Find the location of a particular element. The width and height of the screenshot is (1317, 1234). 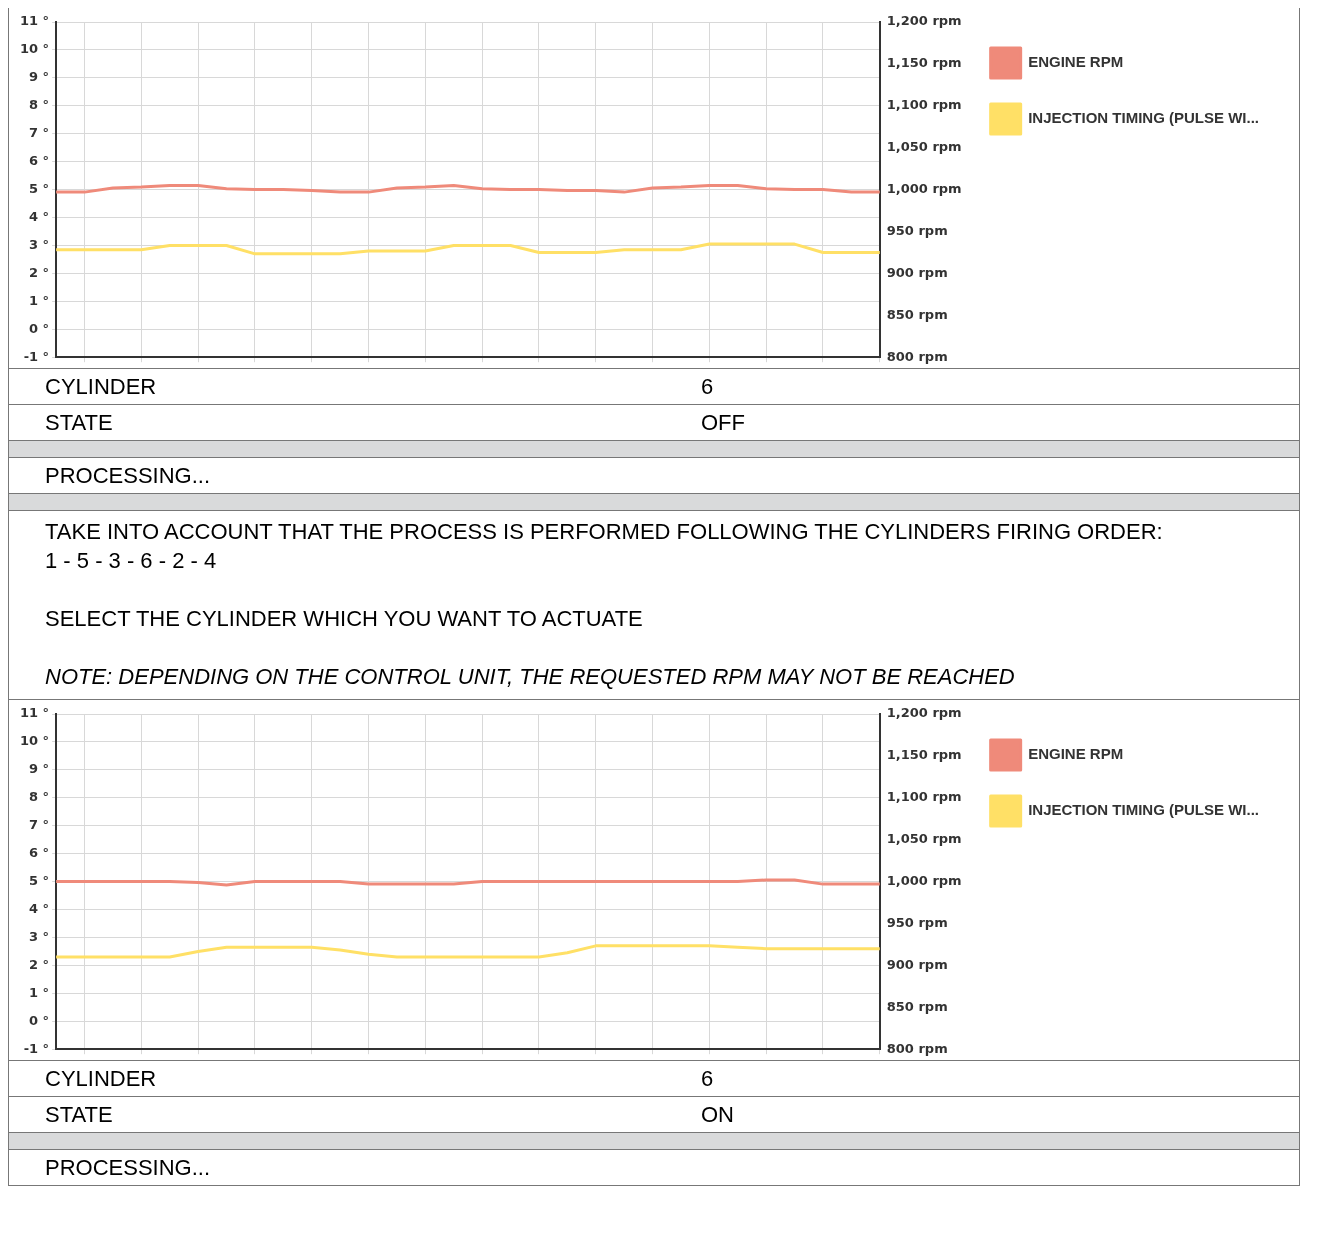

text: 1 - 5 - 3 - 6 - 2 - 4 is located at coordinates (131, 561).